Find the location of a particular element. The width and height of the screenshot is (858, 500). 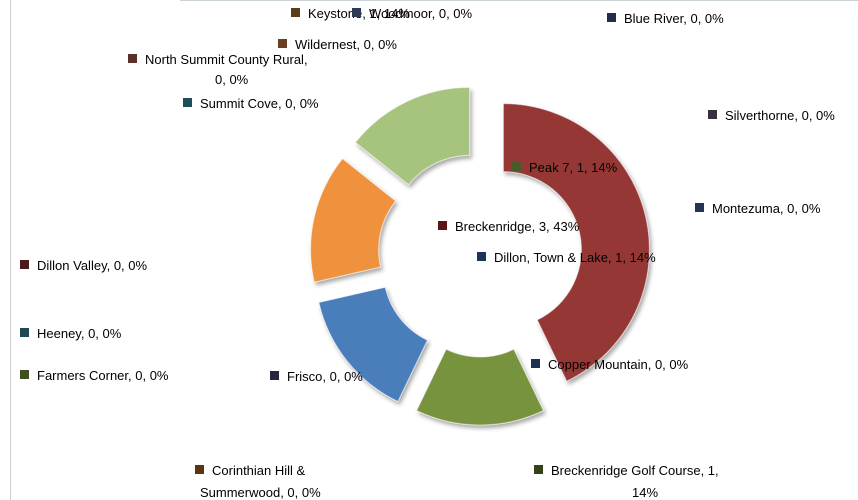

data-label-text: Dillon Valley, 0, 0% is located at coordinates (92, 265).